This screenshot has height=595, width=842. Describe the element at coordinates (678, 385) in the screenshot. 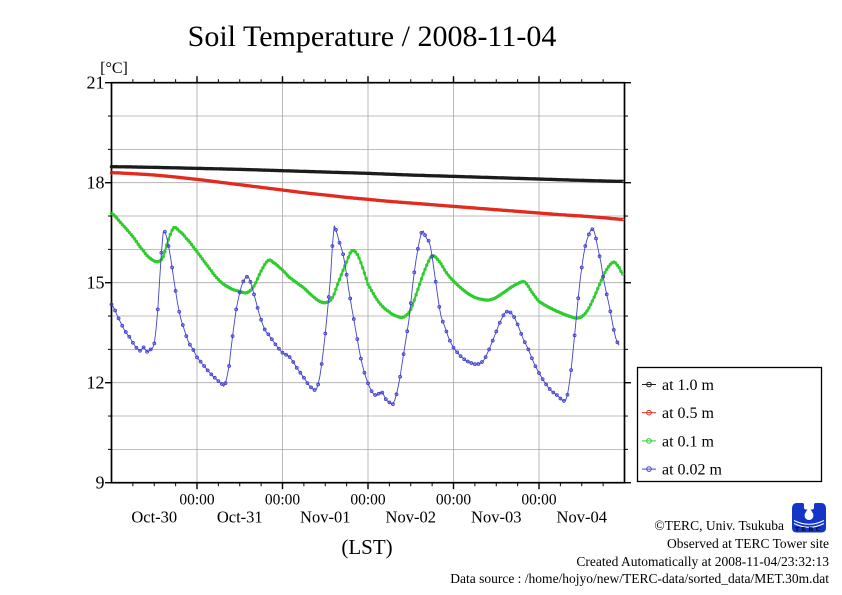

I see `legend-entry: at 1.0 m` at that location.